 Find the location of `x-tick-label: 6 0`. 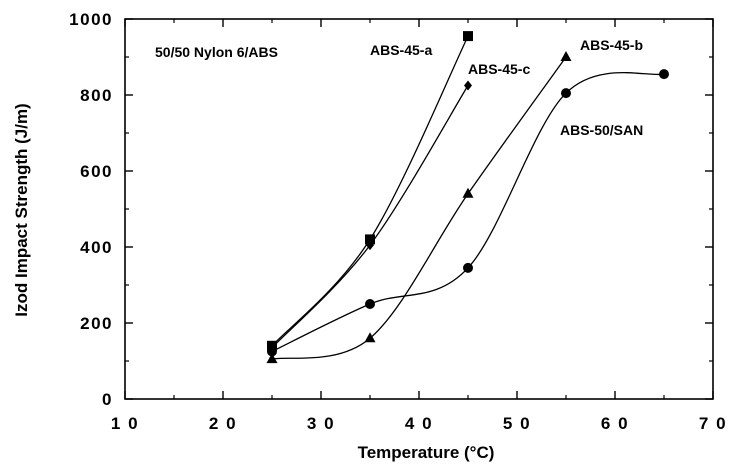

x-tick-label: 6 0 is located at coordinates (615, 423).